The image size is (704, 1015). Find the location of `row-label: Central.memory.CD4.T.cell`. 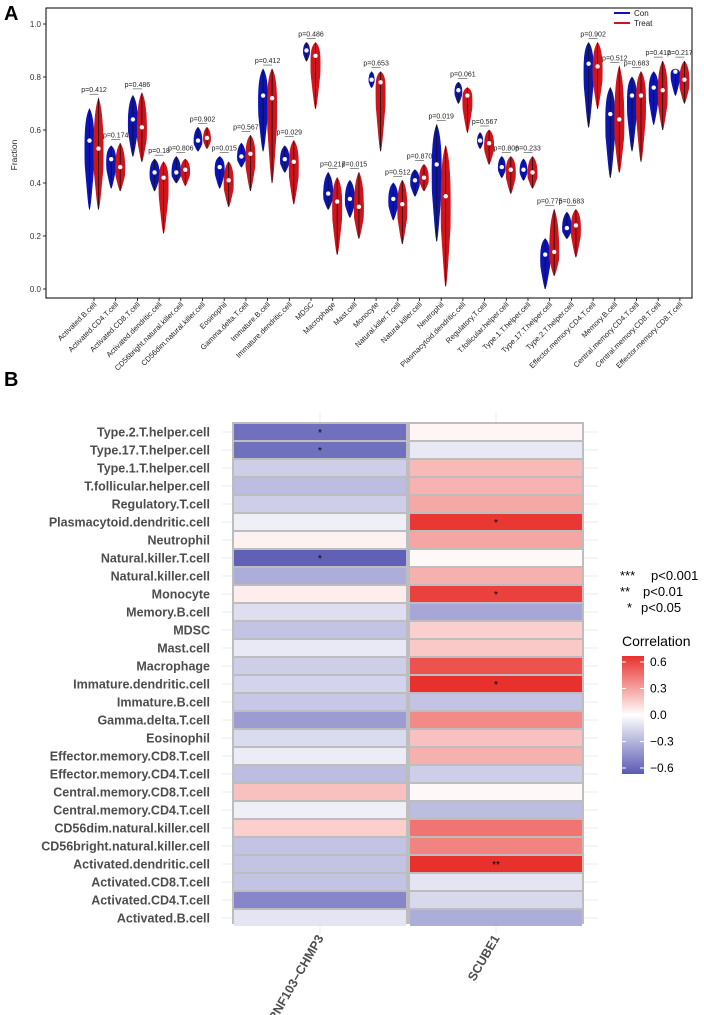

row-label: Central.memory.CD4.T.cell is located at coordinates (131, 811).